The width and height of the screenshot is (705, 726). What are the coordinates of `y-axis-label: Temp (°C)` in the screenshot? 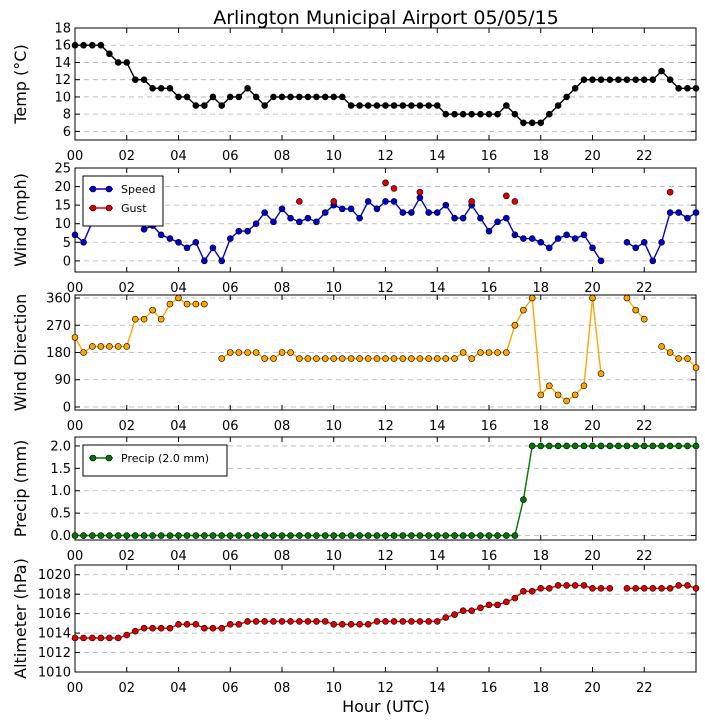 It's located at (20, 84).